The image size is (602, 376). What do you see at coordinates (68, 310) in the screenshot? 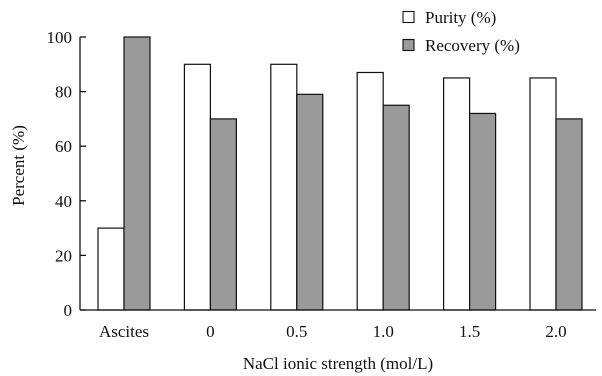
I see `y-tick-label: 0` at bounding box center [68, 310].